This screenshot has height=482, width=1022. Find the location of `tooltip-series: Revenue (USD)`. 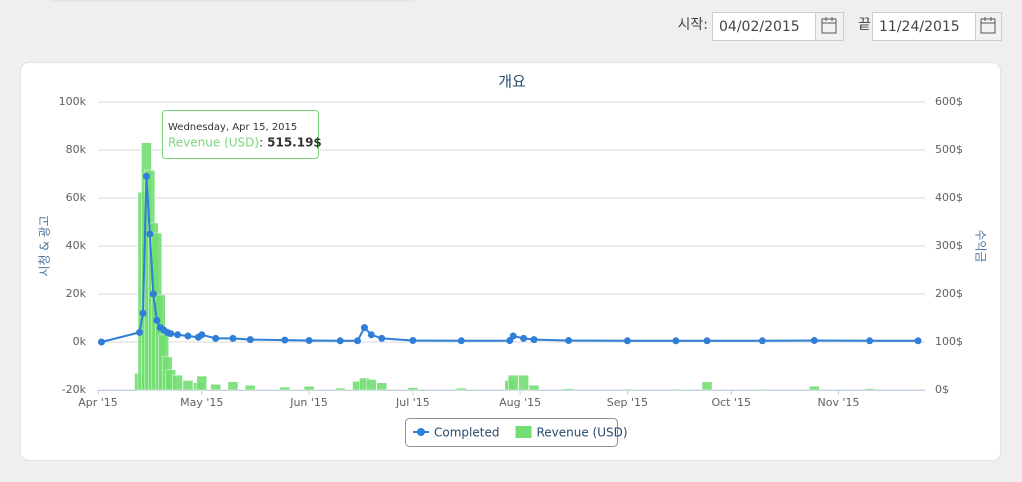

tooltip-series: Revenue (USD) is located at coordinates (213, 143).